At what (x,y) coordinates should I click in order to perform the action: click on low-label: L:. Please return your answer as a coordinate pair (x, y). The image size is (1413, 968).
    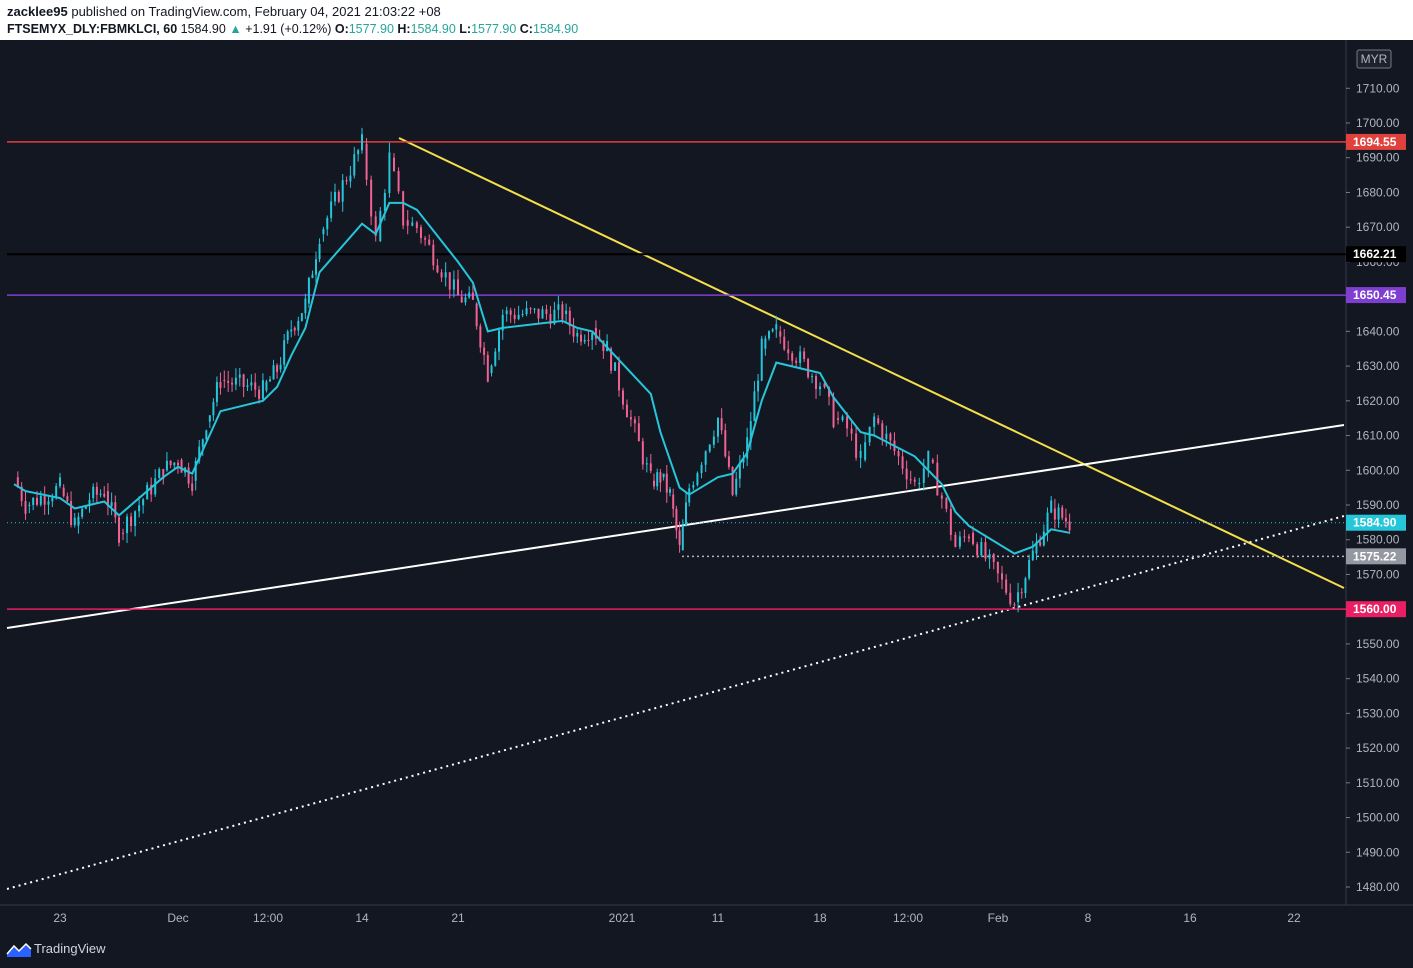
    Looking at the image, I should click on (465, 29).